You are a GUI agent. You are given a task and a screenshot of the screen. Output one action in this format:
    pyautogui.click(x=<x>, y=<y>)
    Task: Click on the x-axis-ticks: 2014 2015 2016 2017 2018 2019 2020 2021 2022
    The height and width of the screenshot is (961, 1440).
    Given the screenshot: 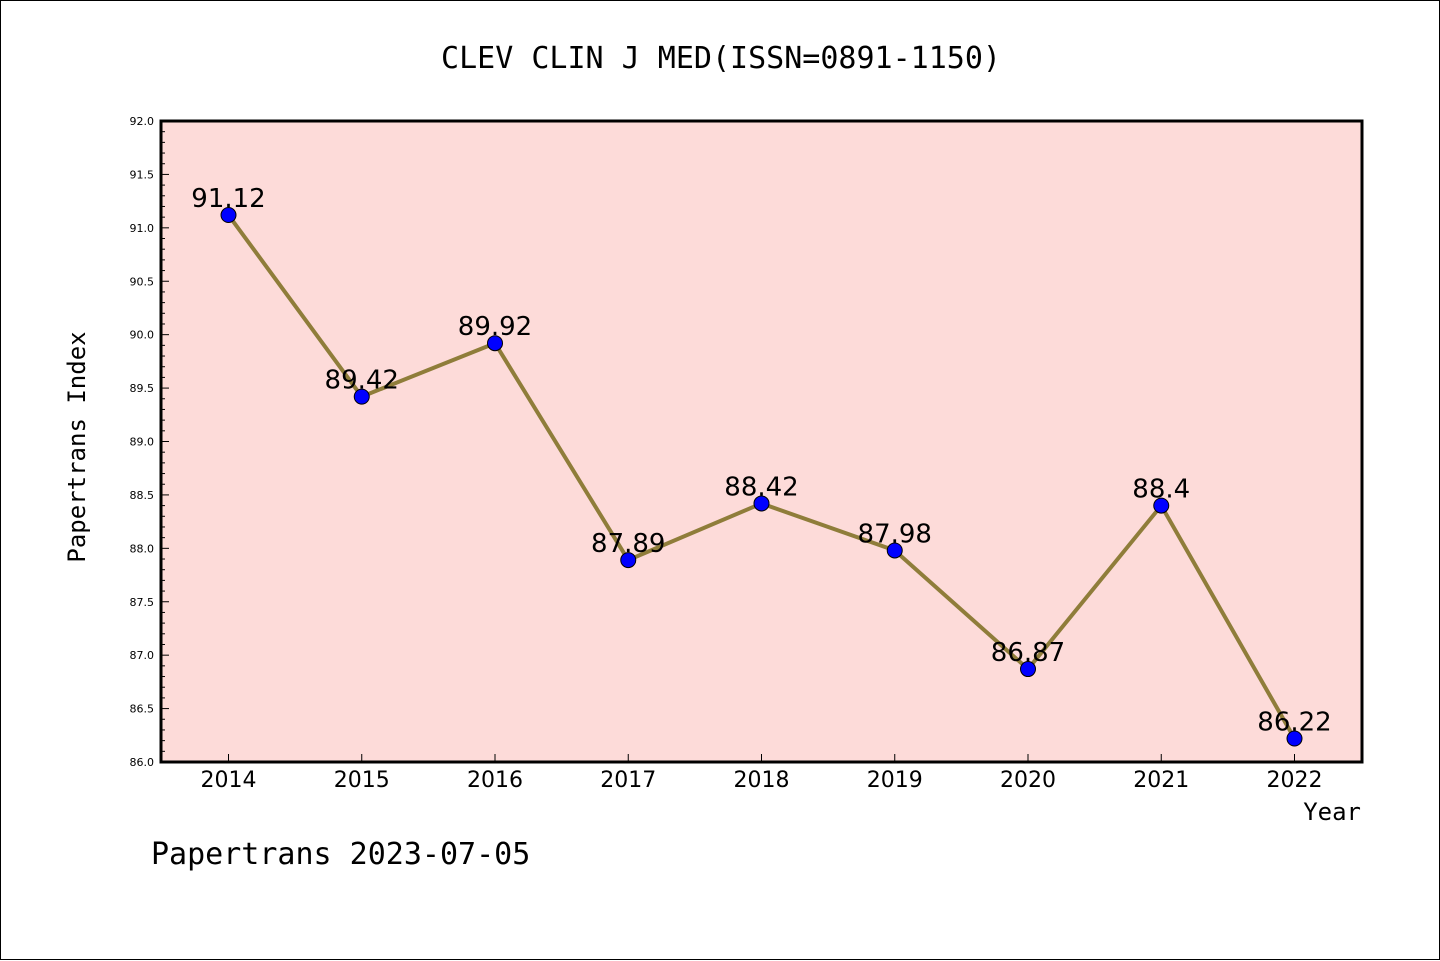 What is the action you would take?
    pyautogui.click(x=762, y=773)
    